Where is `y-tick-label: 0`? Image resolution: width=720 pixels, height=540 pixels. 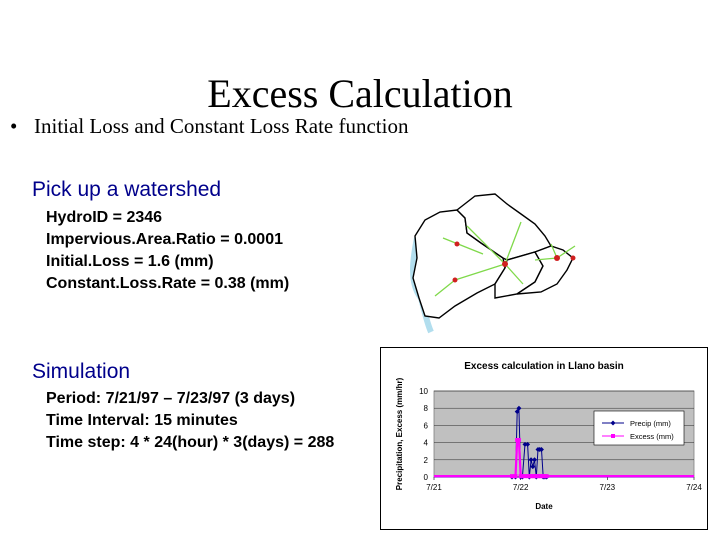 y-tick-label: 0 is located at coordinates (426, 477).